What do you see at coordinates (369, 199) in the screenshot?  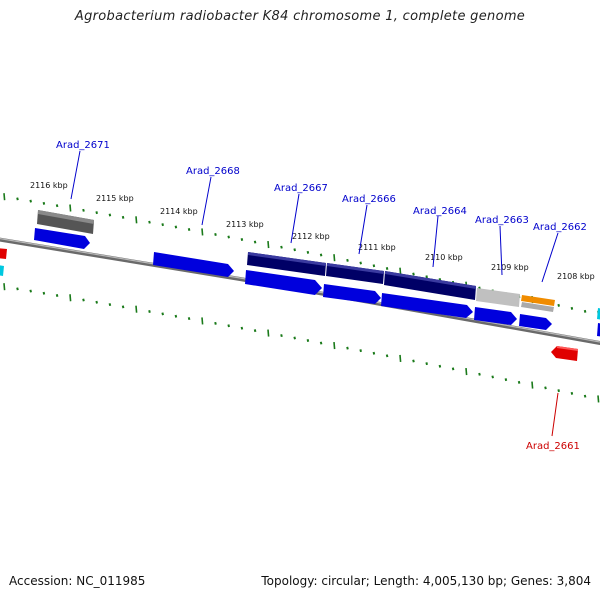 I see `gene-label-arad-2666: Arad_2666` at bounding box center [369, 199].